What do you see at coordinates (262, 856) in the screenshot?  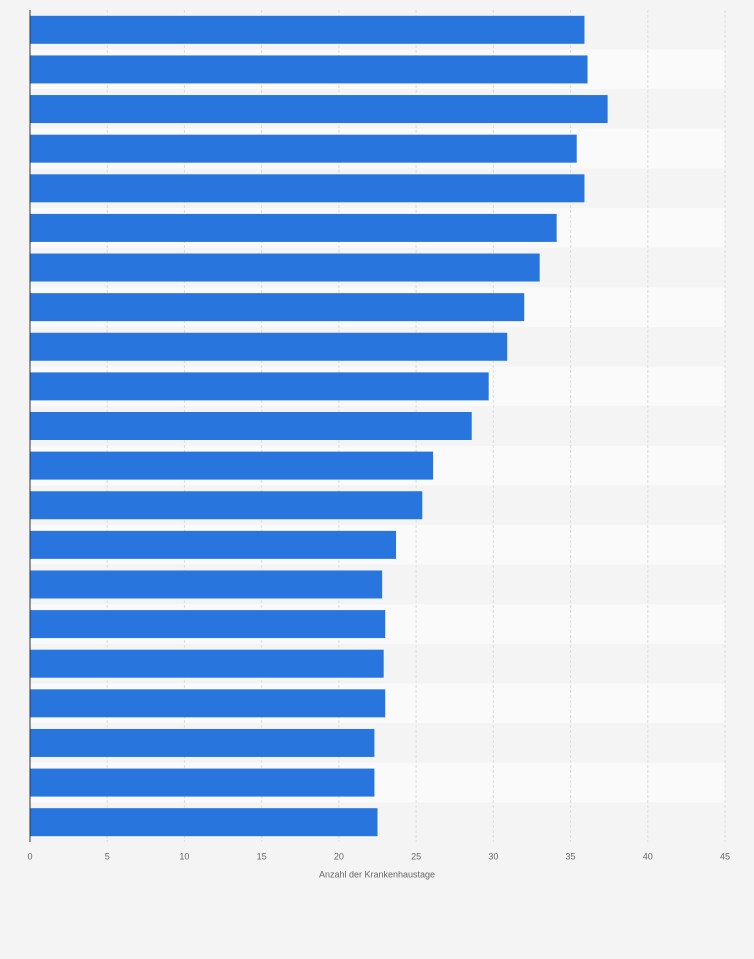 I see `x-tick-label: 15` at bounding box center [262, 856].